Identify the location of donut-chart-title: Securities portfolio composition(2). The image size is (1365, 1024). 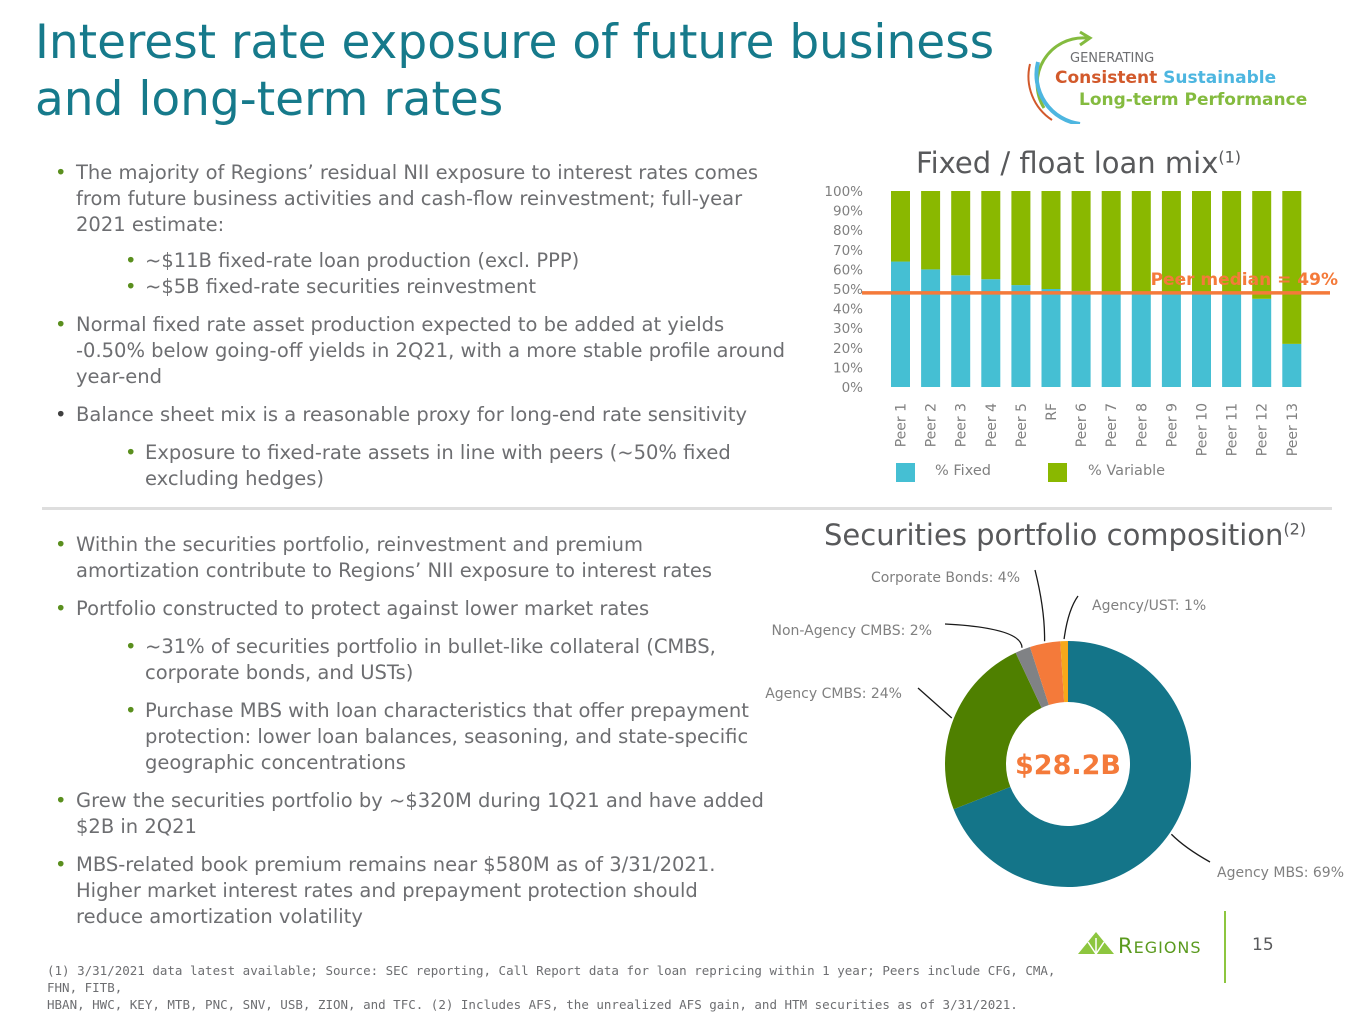
(1065, 535).